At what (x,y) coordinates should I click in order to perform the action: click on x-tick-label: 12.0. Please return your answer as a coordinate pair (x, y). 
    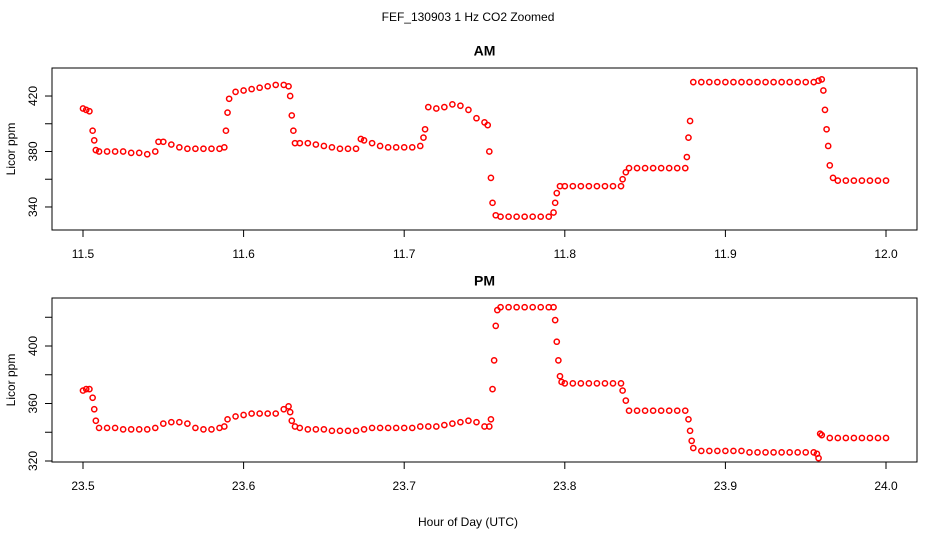
    Looking at the image, I should click on (886, 254).